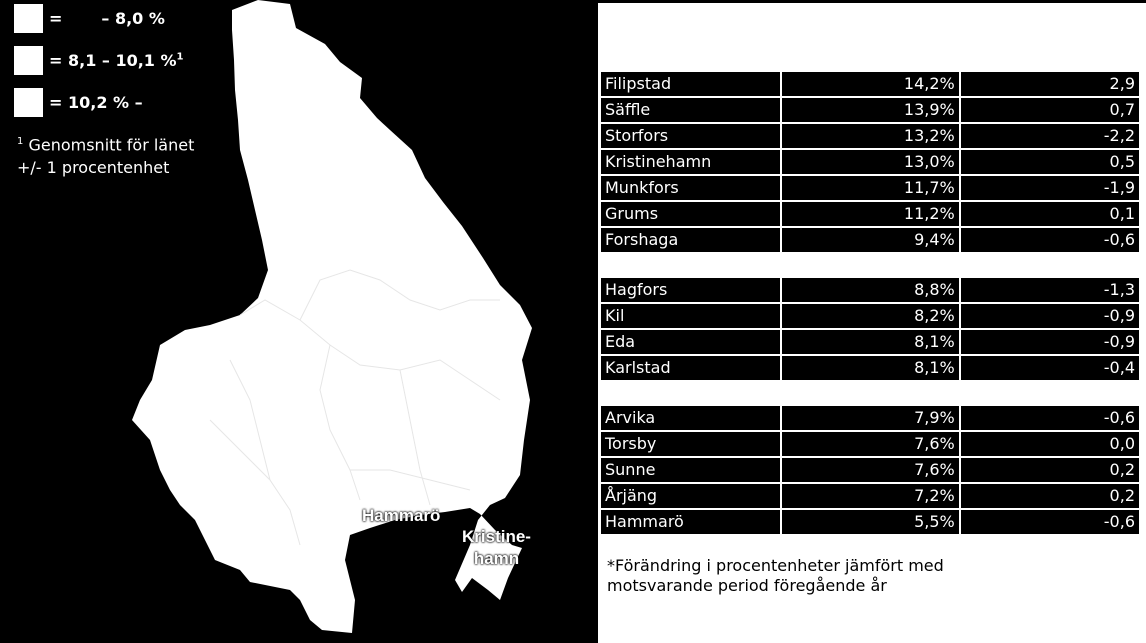  What do you see at coordinates (690, 136) in the screenshot?
I see `municipality-name-cell: Storfors` at bounding box center [690, 136].